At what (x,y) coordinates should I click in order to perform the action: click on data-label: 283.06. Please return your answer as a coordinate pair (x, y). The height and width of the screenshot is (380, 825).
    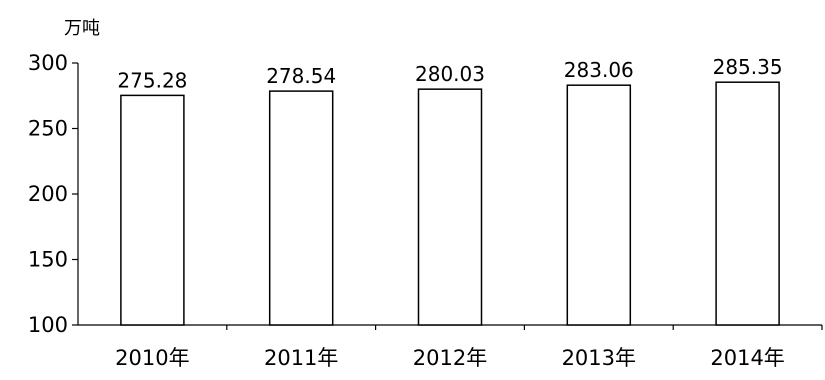
    Looking at the image, I should click on (599, 70).